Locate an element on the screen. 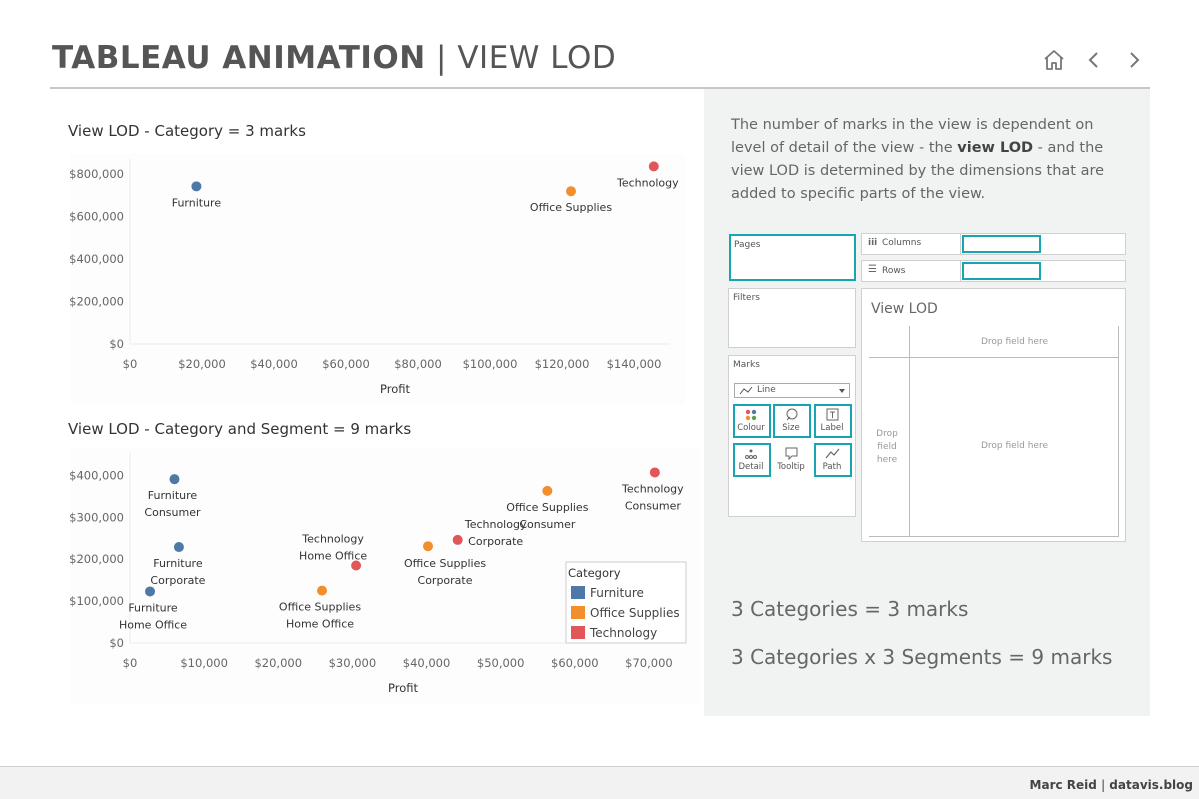 Image resolution: width=1199 pixels, height=799 pixels. home-button is located at coordinates (1054, 60).